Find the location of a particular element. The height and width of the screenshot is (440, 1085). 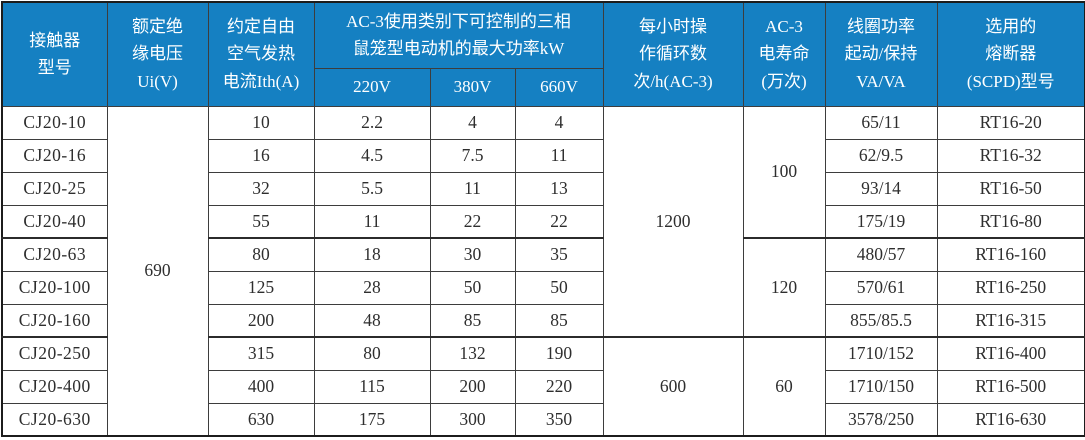

cell-kw-220v: 175 is located at coordinates (372, 419).